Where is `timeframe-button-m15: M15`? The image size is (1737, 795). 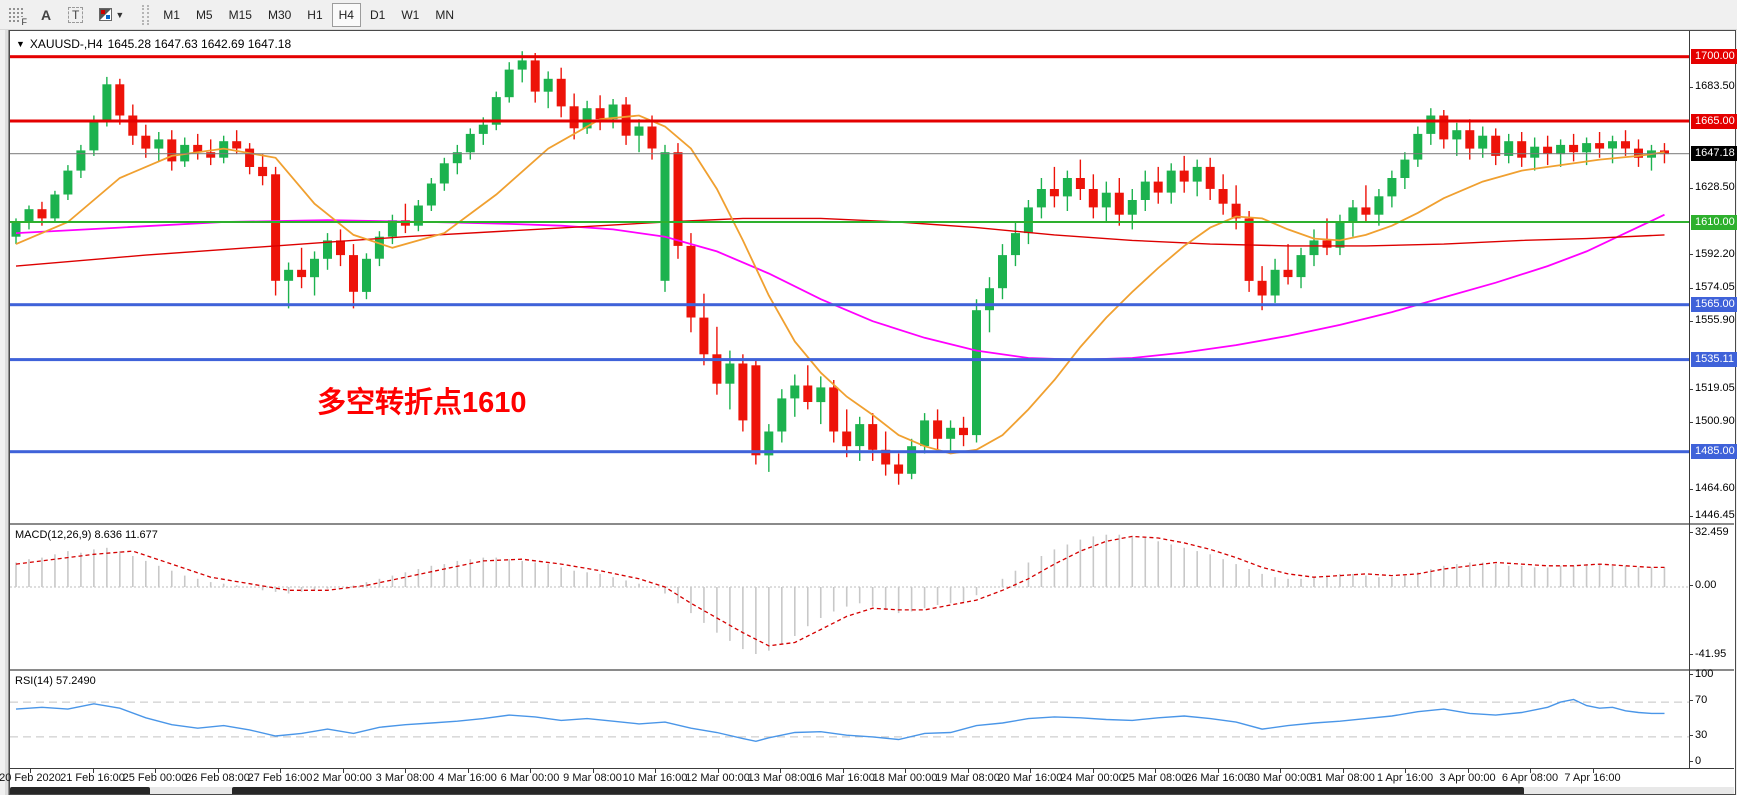 timeframe-button-m15: M15 is located at coordinates (240, 14).